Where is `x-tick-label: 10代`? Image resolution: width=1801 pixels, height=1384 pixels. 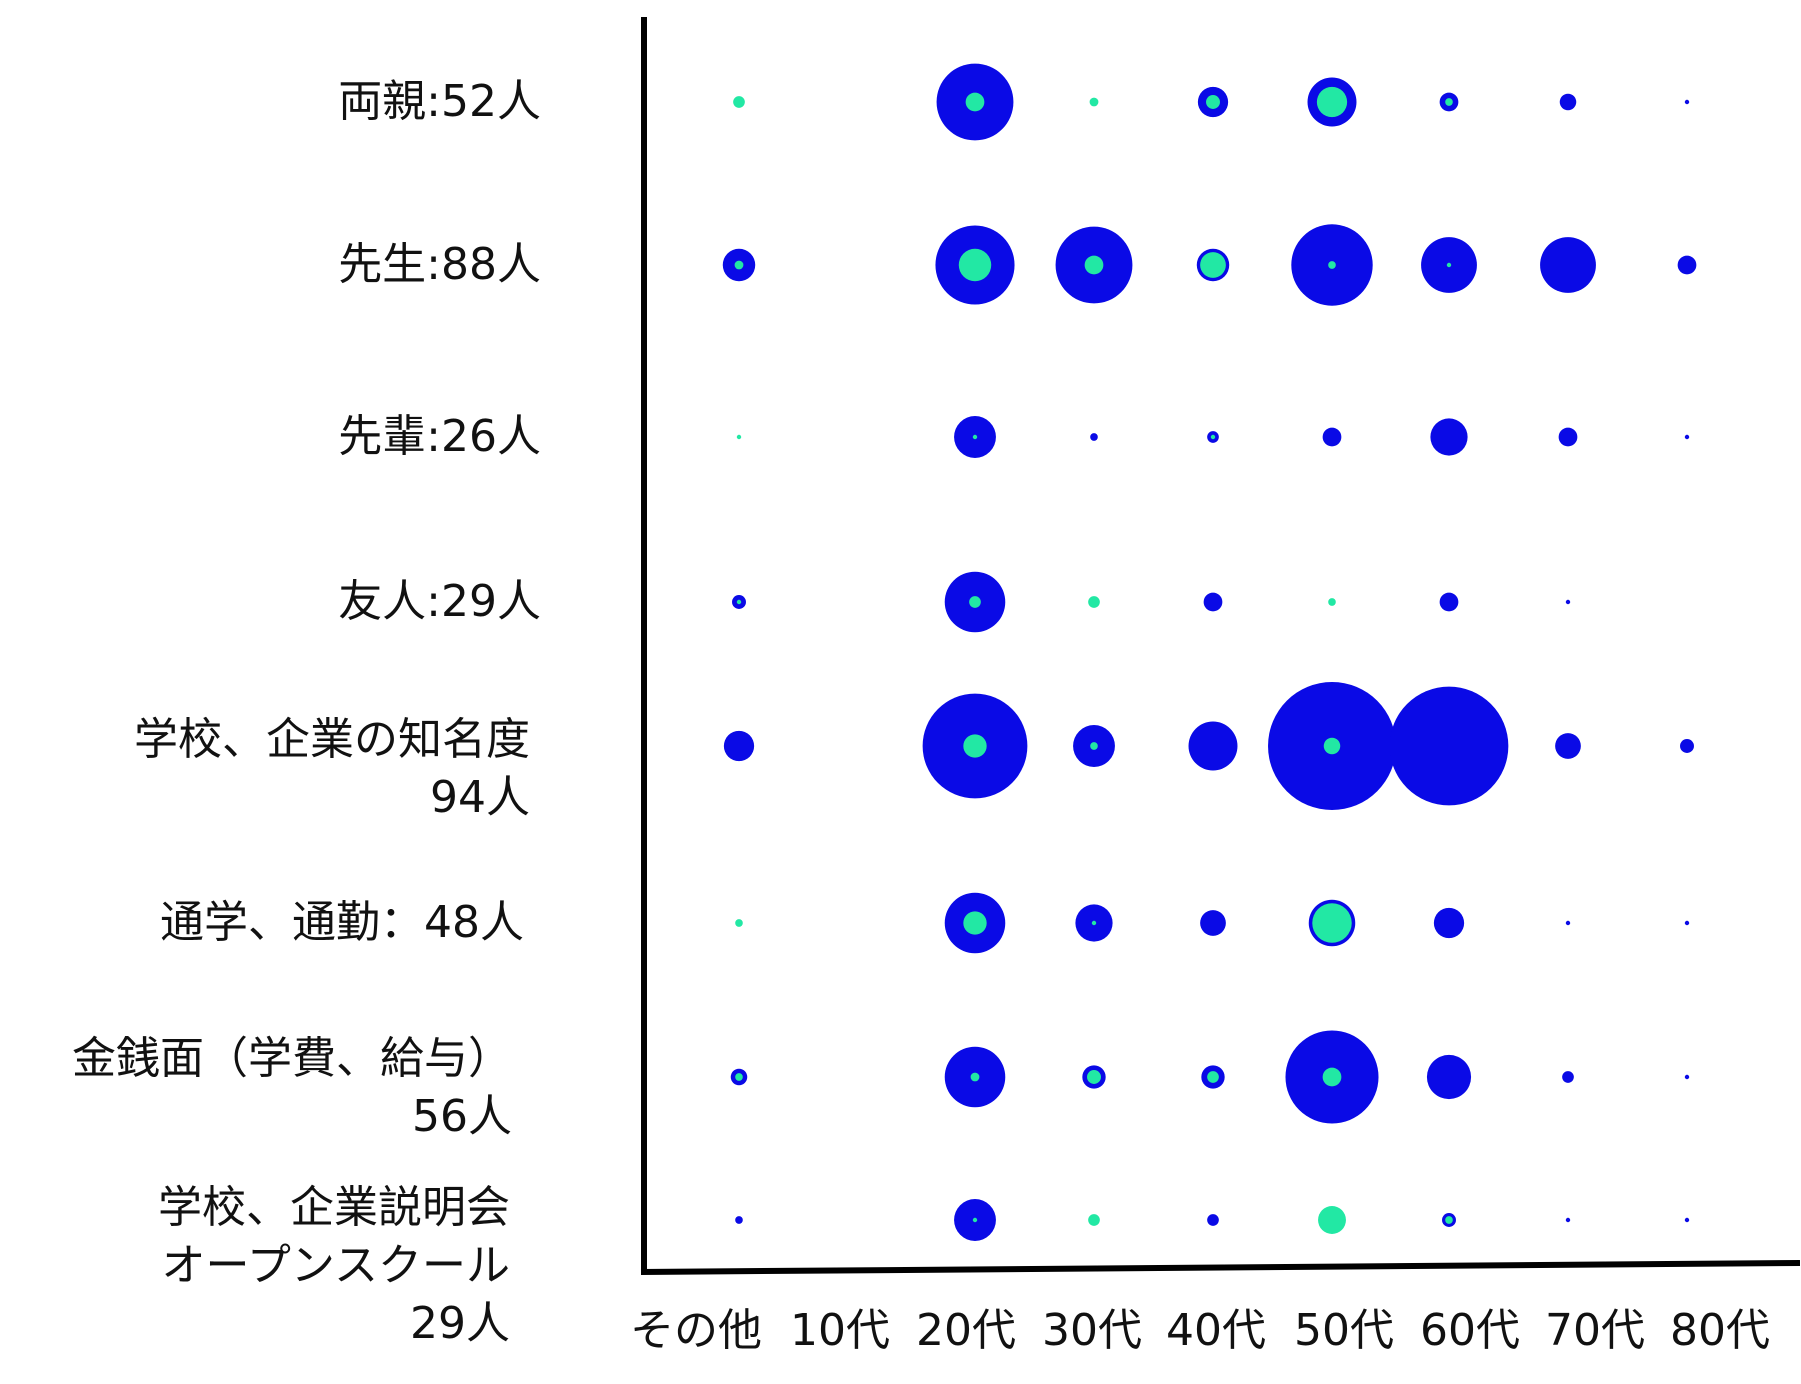 x-tick-label: 10代 is located at coordinates (840, 1330).